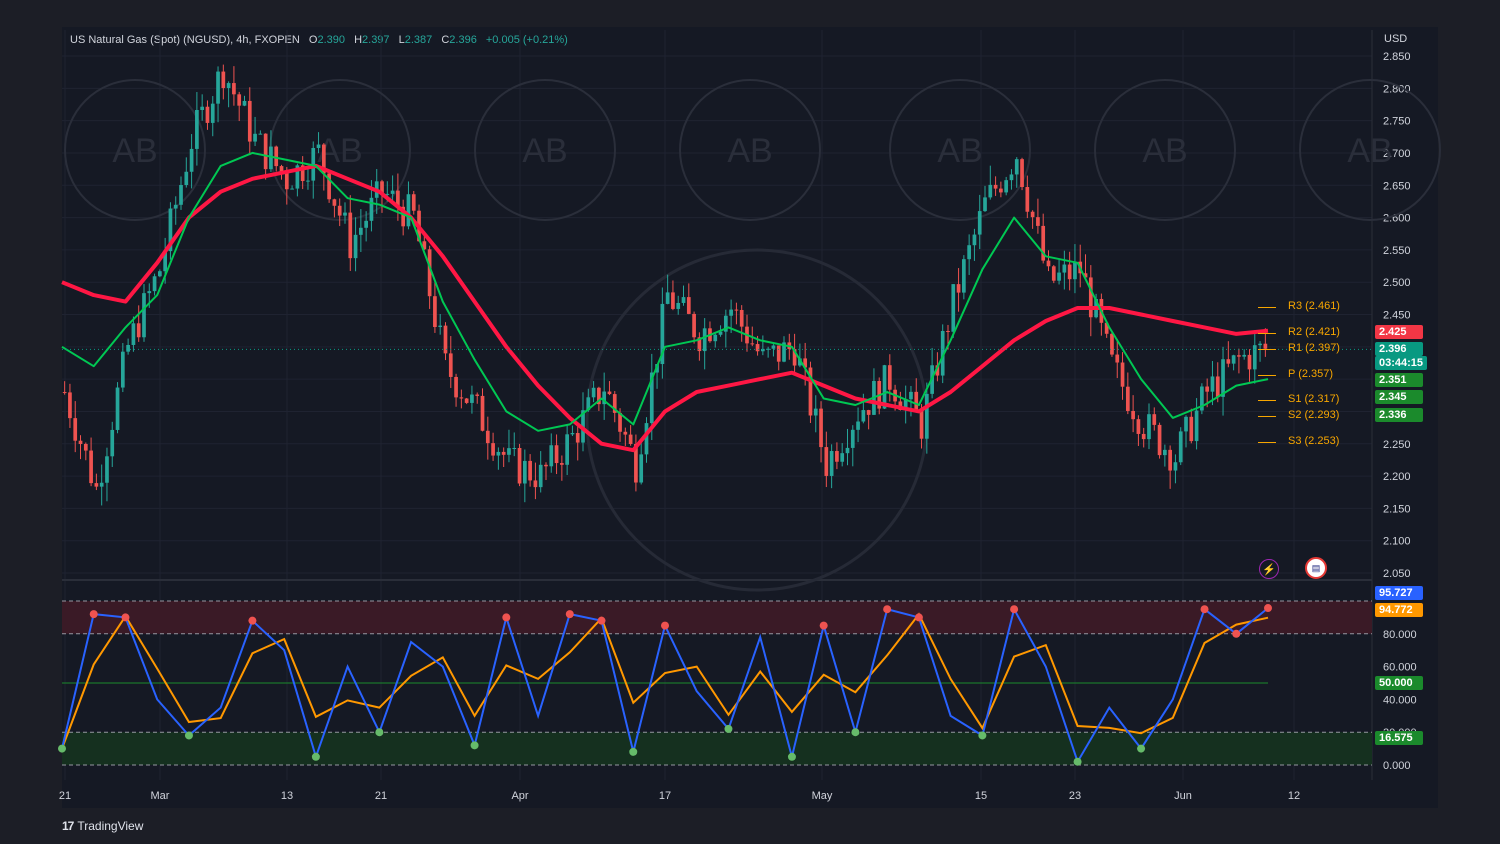 The height and width of the screenshot is (844, 1500). I want to click on lightning-icon: ⚡, so click(1269, 569).